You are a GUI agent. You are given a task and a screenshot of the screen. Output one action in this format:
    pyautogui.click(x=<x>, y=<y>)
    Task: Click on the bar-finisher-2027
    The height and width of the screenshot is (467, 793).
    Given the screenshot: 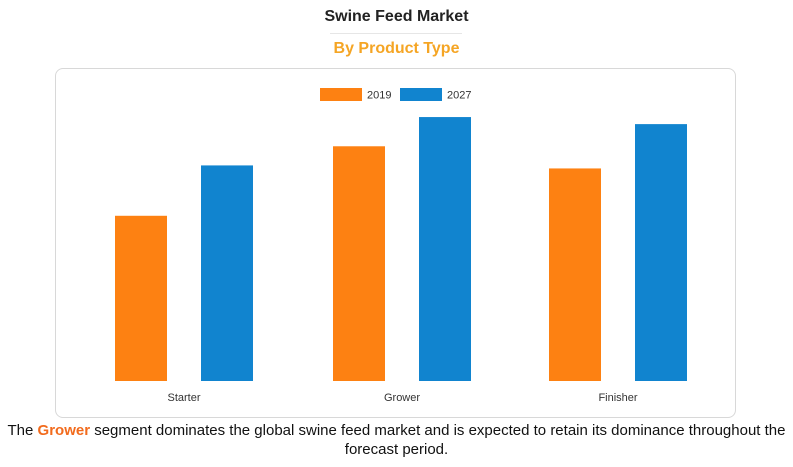 What is the action you would take?
    pyautogui.click(x=661, y=252)
    